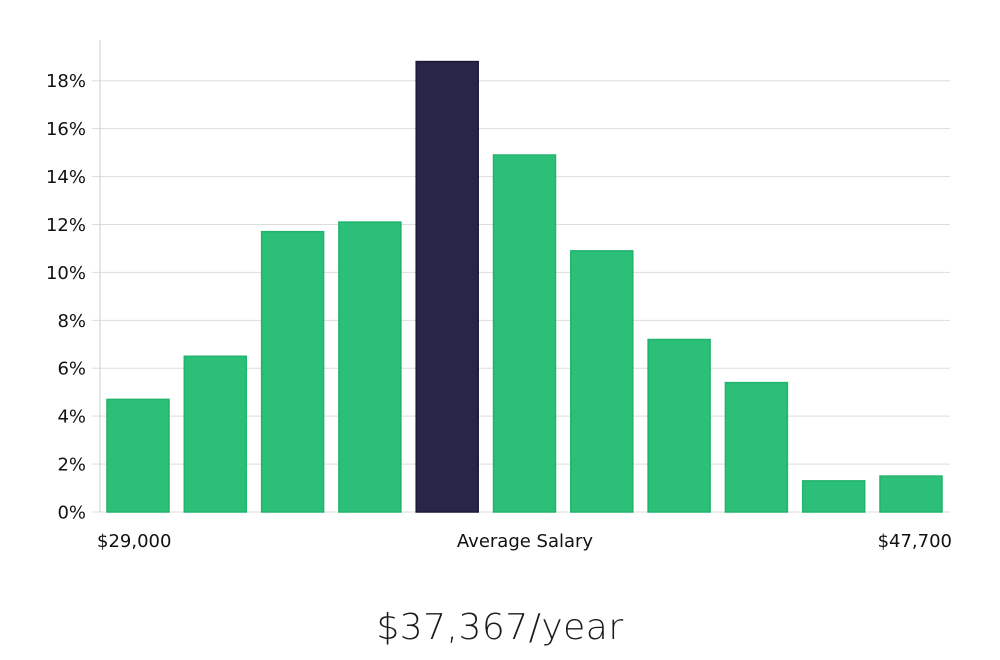 Image resolution: width=1000 pixels, height=660 pixels. Describe the element at coordinates (66, 225) in the screenshot. I see `y-tick-label: 12%` at that location.